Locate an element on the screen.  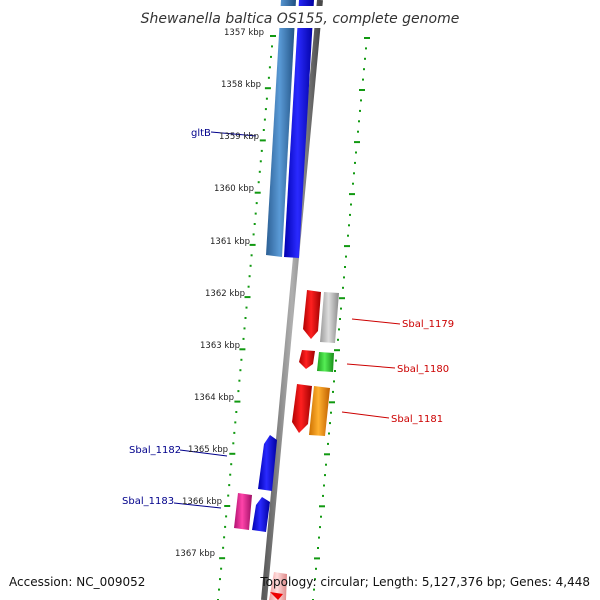
gene-sbal-1179-red is located at coordinates (312, 314).